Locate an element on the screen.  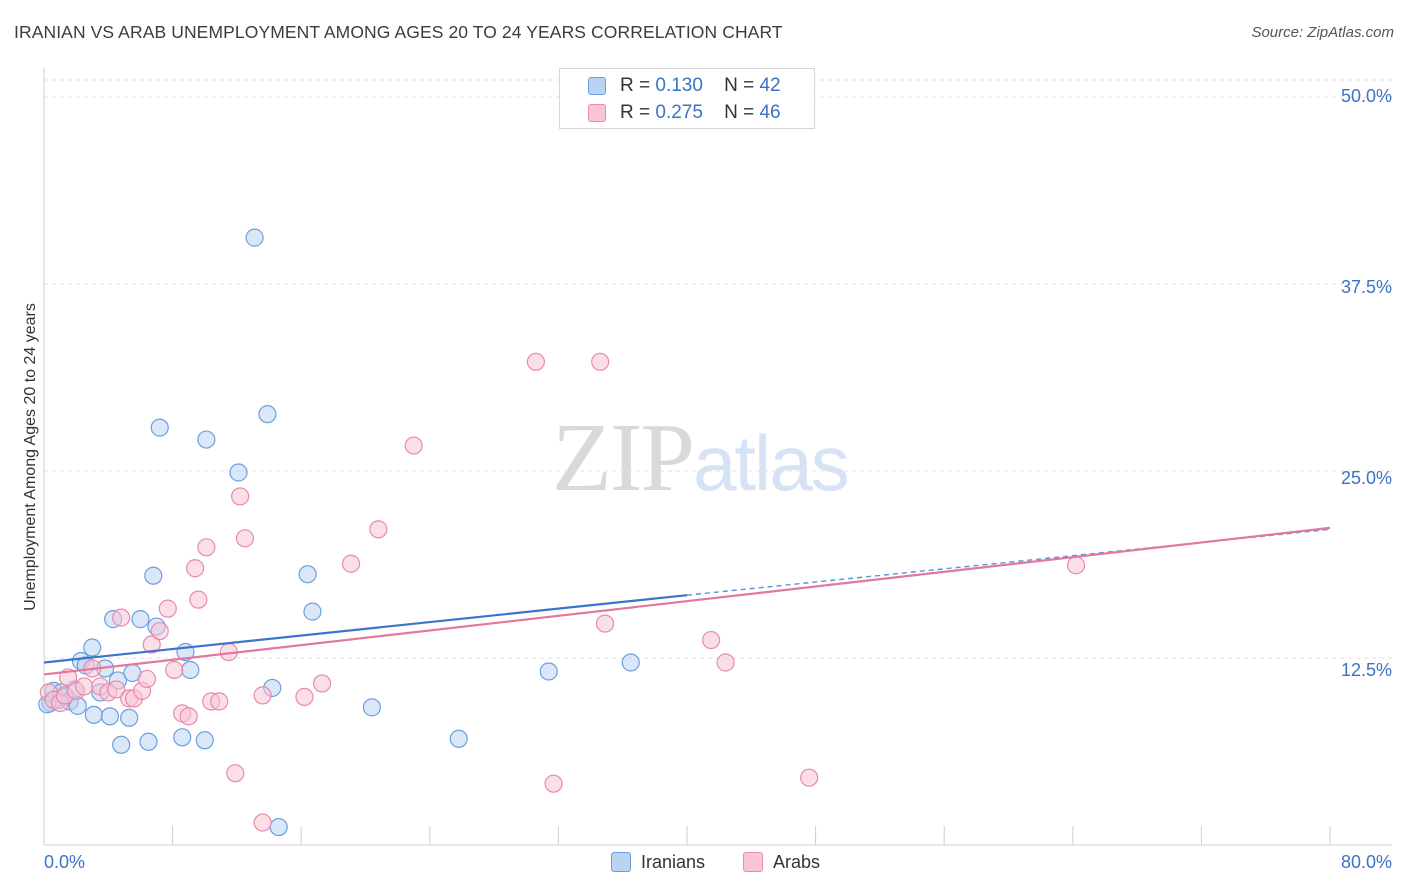
legend-n-label-iranians: N = is located at coordinates (739, 85).